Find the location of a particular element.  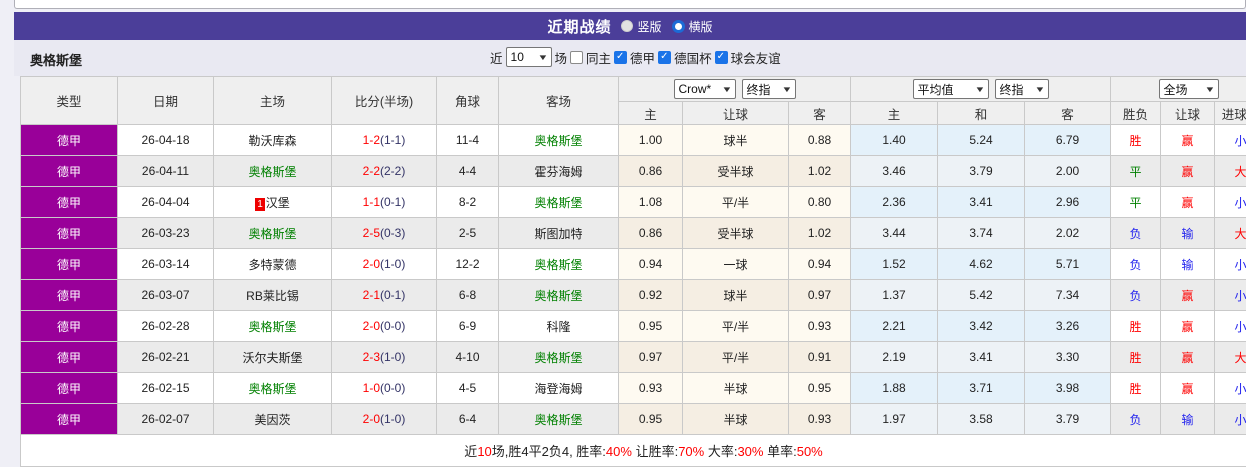

stat-label: 大率: is located at coordinates (720, 451).